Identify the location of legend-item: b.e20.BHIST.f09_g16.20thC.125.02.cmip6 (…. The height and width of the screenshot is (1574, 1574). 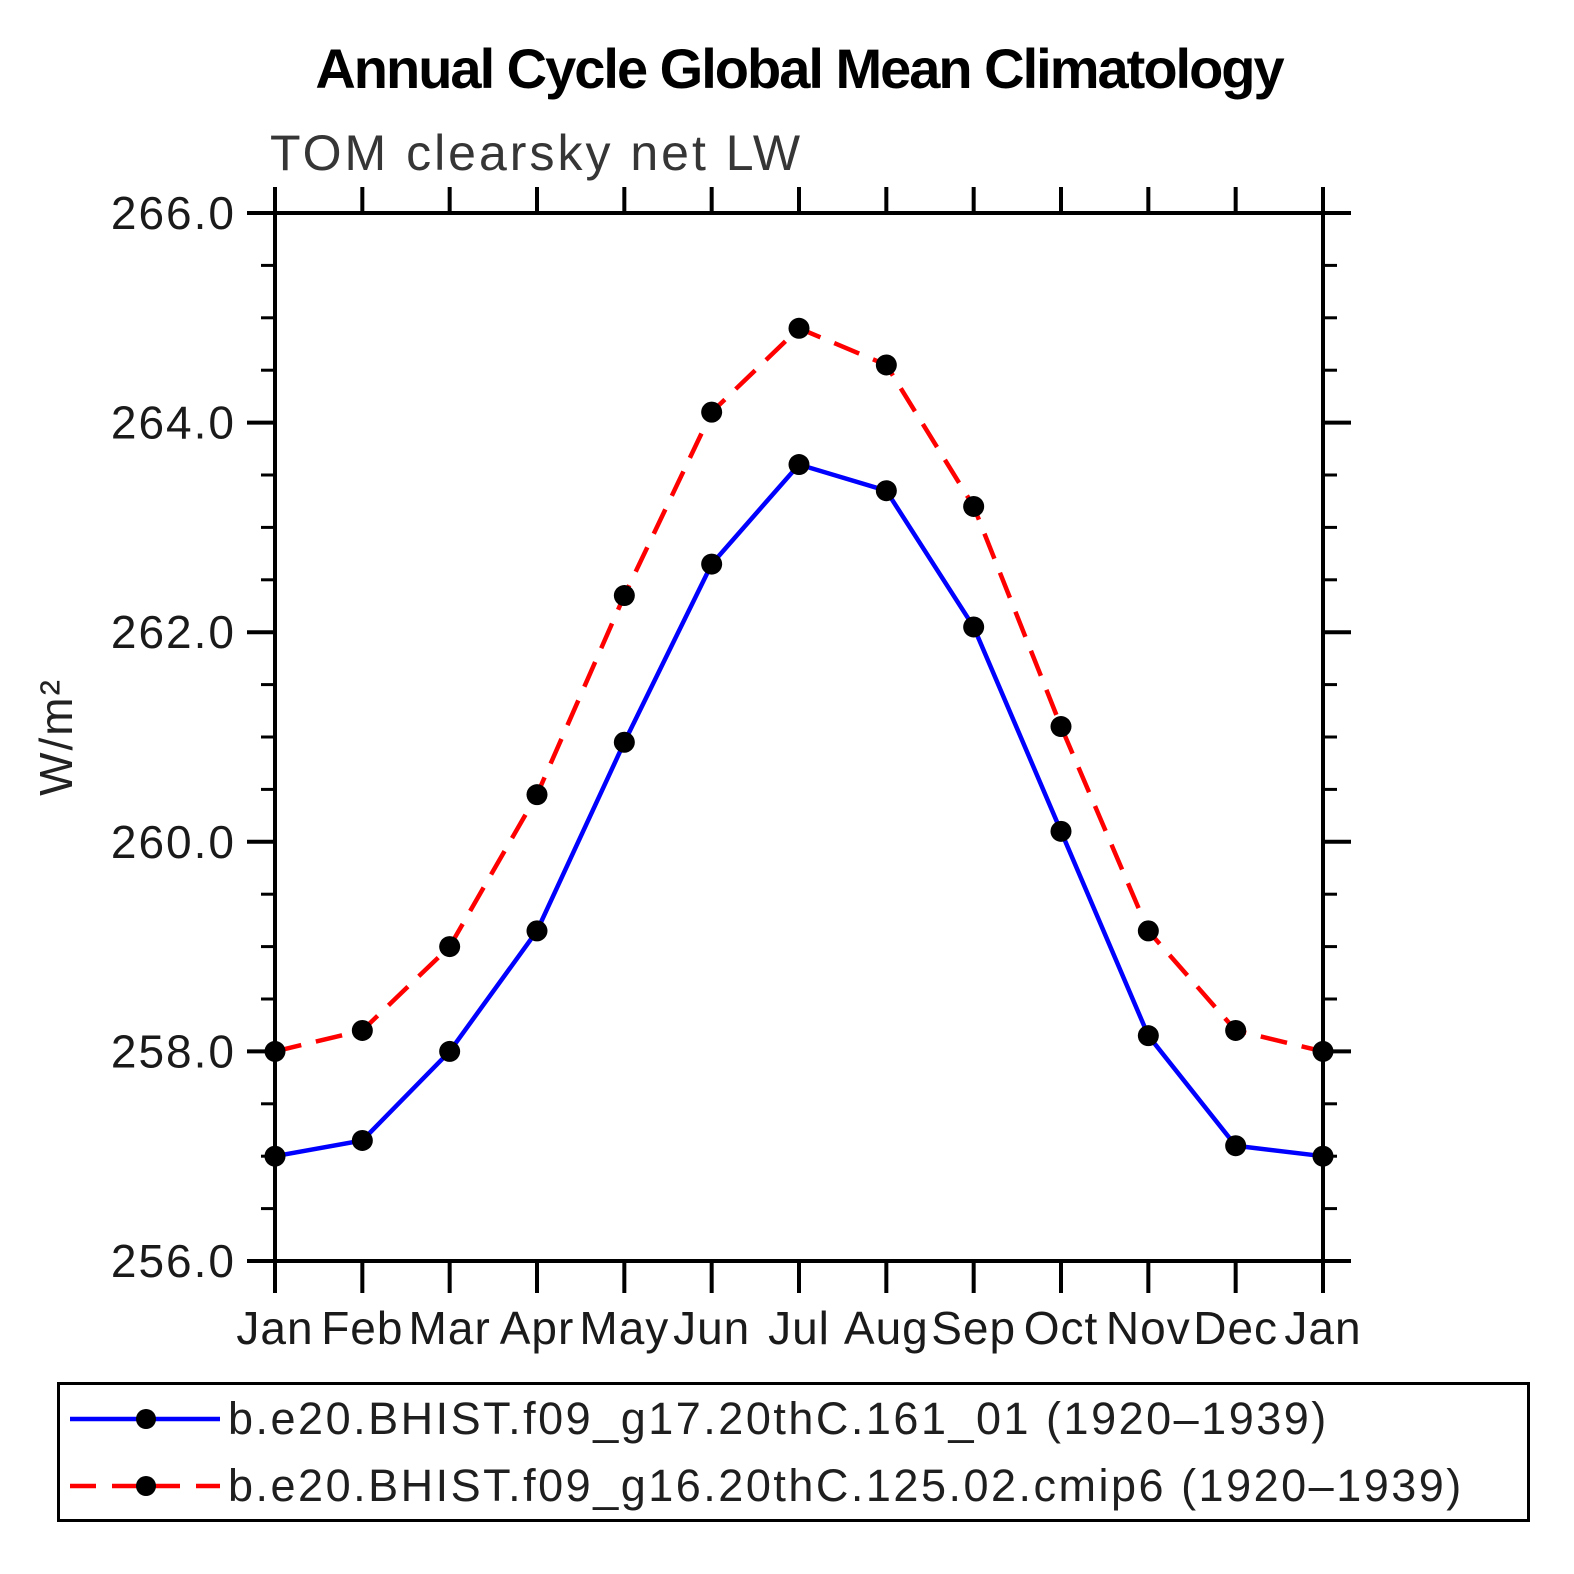
(793, 1485).